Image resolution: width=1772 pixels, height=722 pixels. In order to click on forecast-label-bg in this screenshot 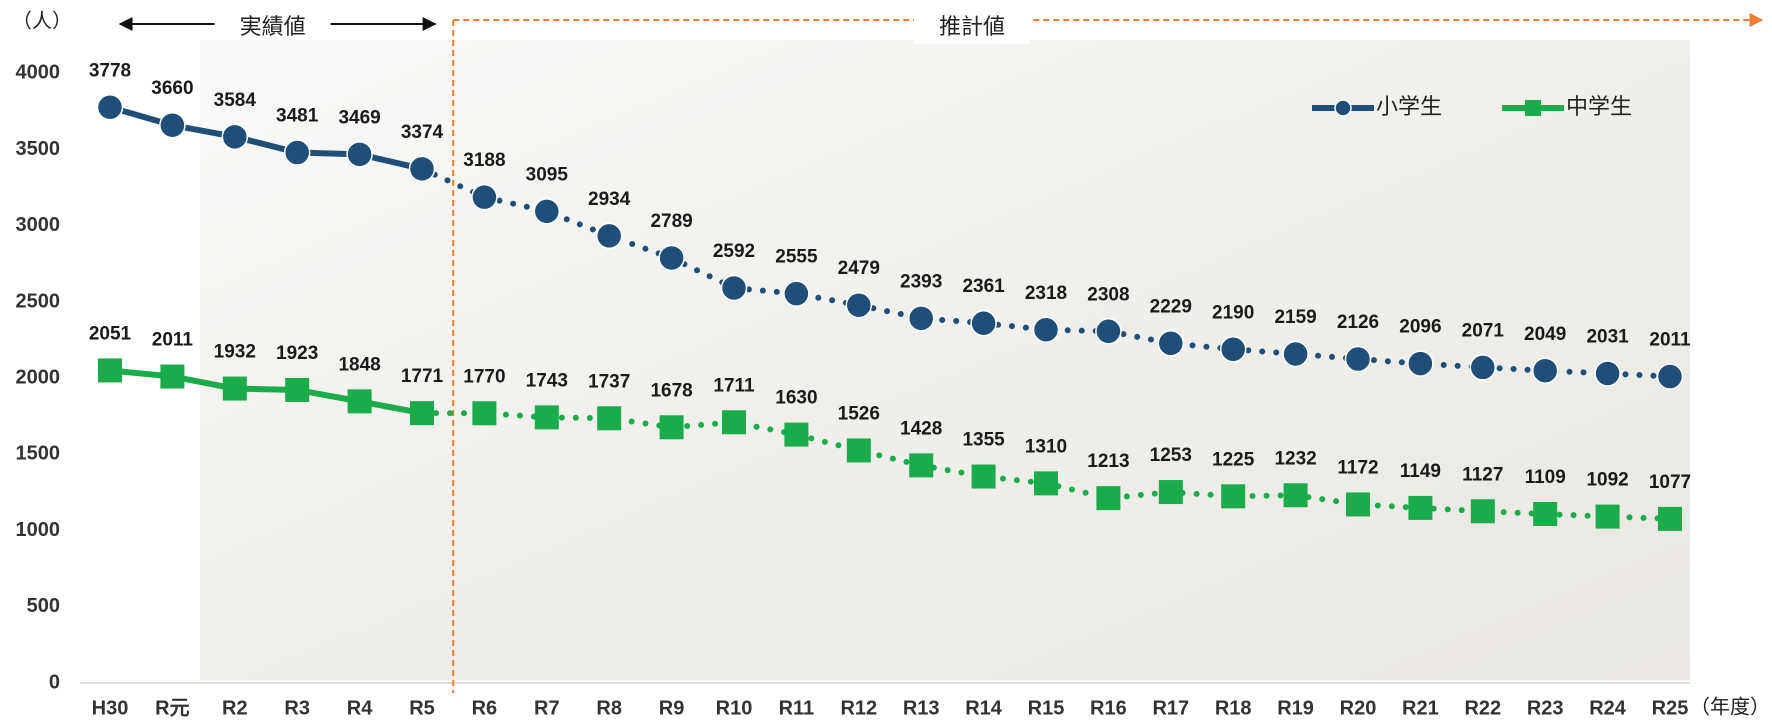, I will do `click(972, 27)`.